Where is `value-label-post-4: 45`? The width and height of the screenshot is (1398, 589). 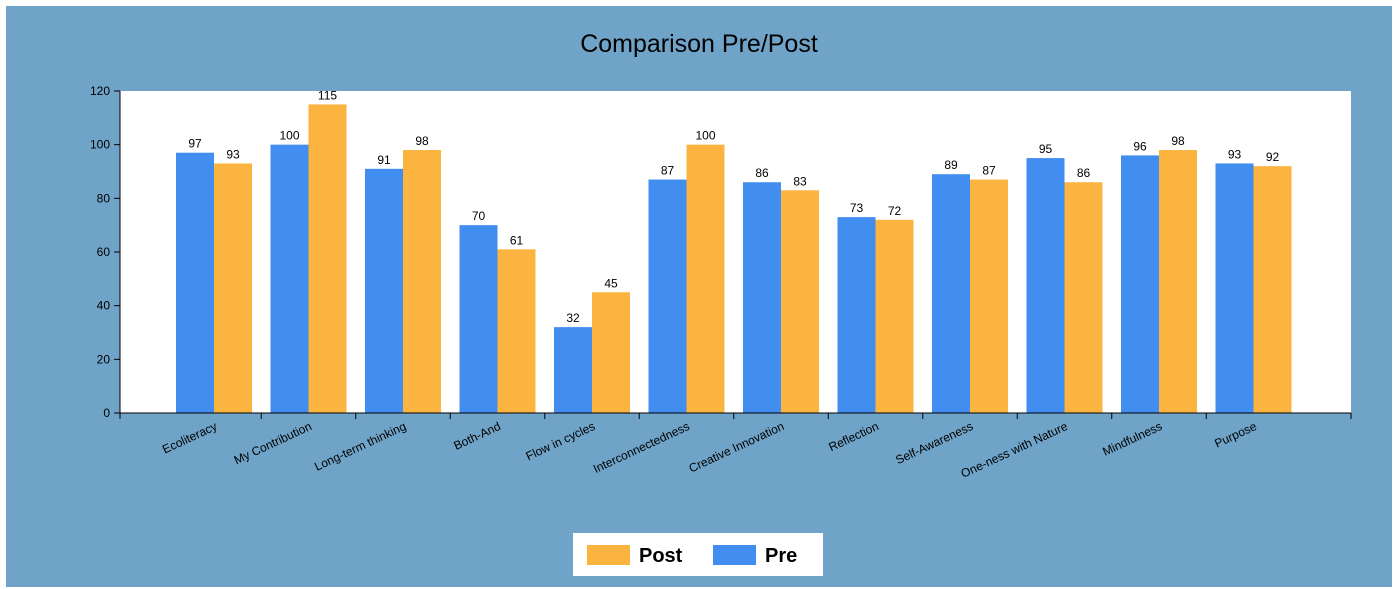
value-label-post-4: 45 is located at coordinates (611, 283).